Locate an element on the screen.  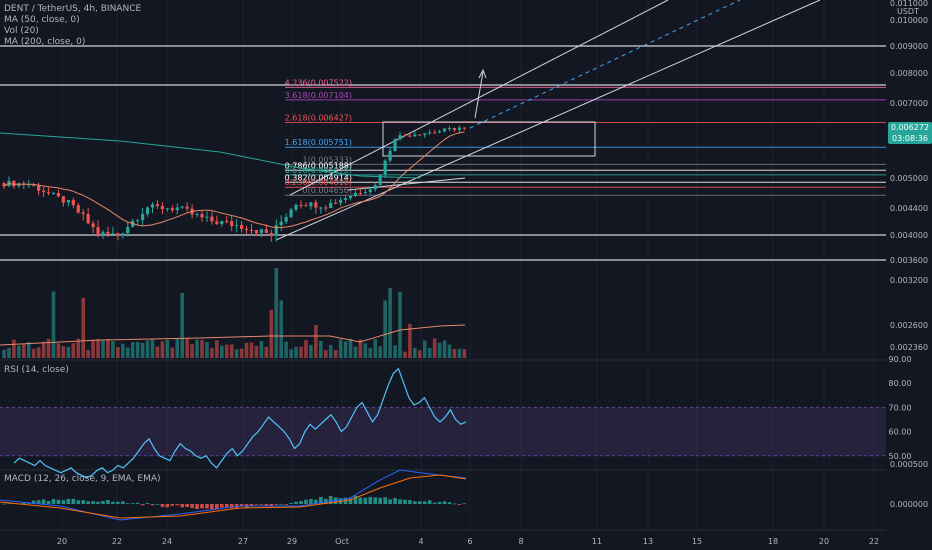
fib-level-label: 0(0.004656) is located at coordinates (327, 190).